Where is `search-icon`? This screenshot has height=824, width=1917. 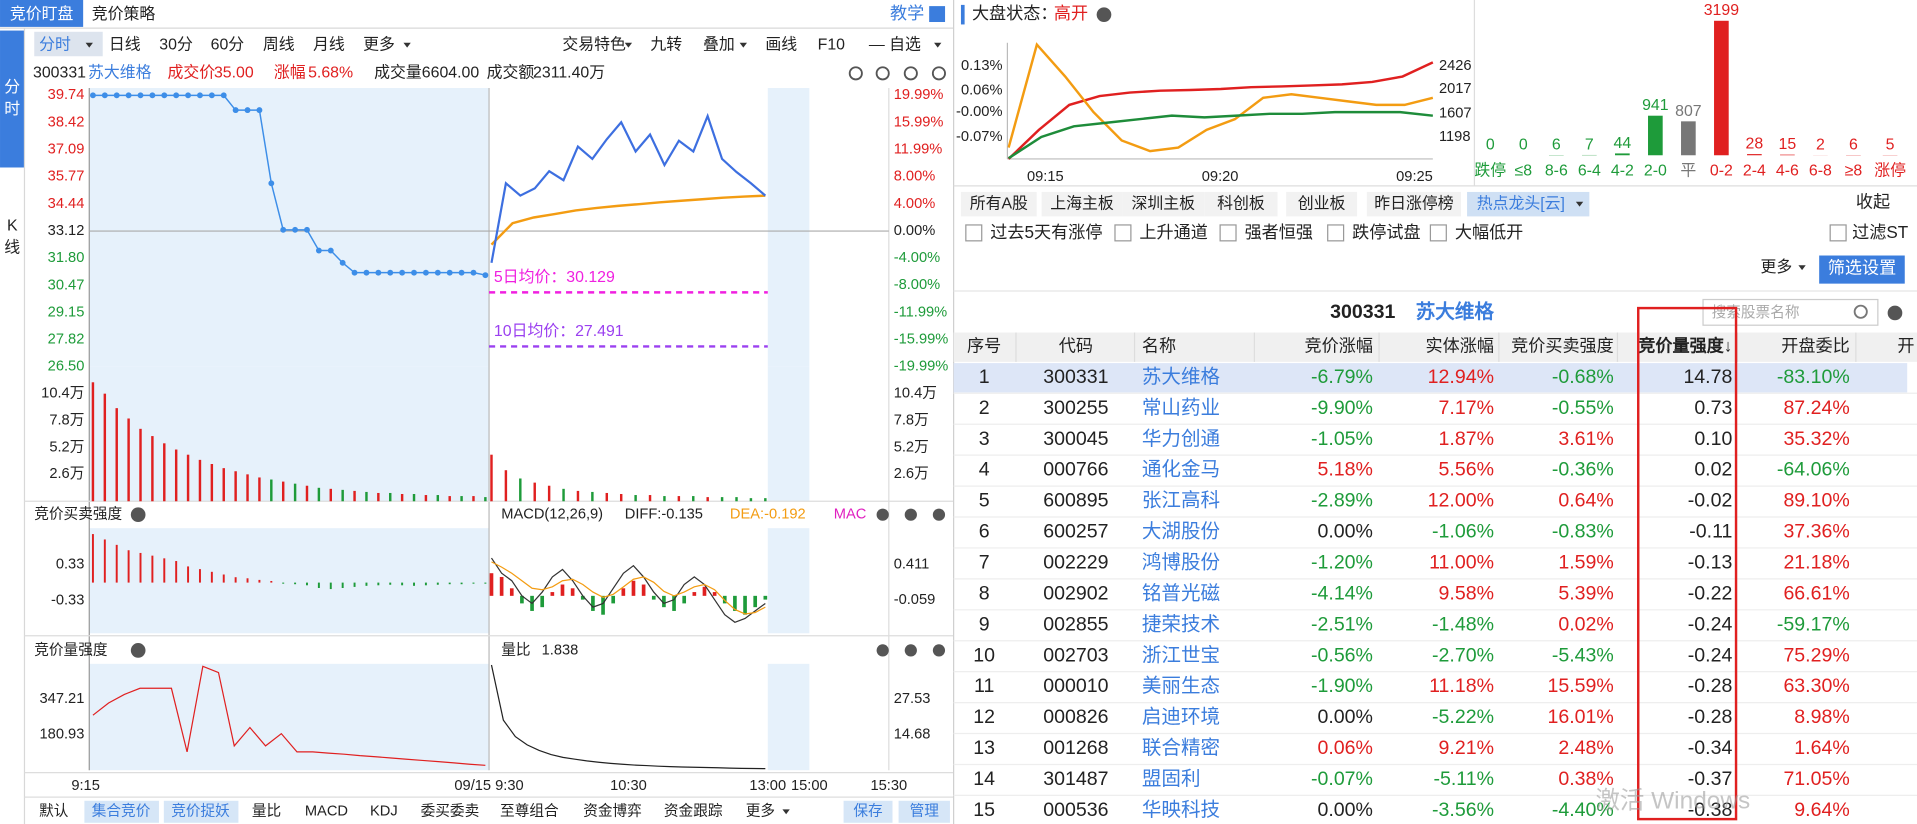 search-icon is located at coordinates (1860, 311).